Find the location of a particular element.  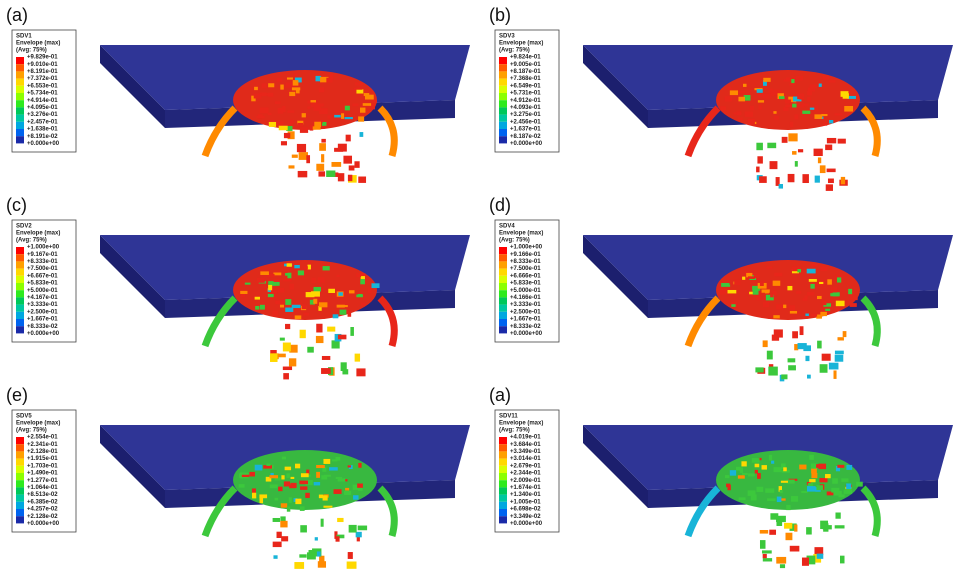

legend-value: +1.703e-01 is located at coordinates (42, 466).